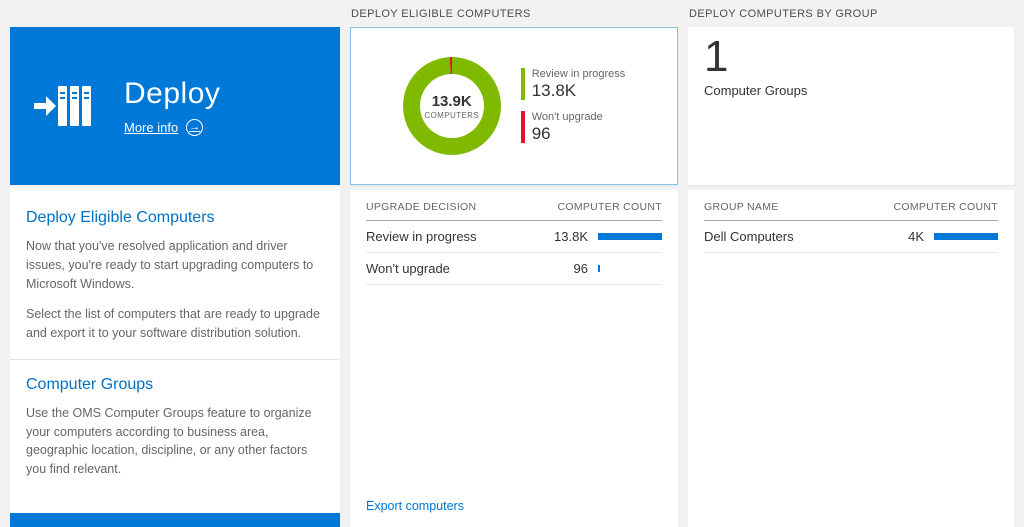 The width and height of the screenshot is (1024, 527). I want to click on legend-item-wont-upgrade: Won't upgrade 96, so click(573, 127).